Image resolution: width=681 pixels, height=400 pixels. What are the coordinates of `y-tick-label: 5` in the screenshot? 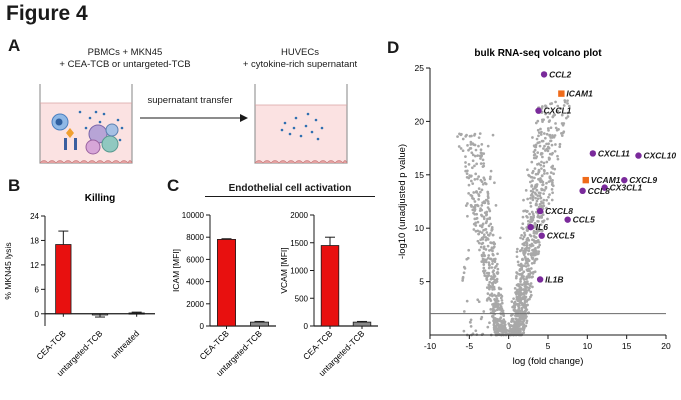 It's located at (421, 282).